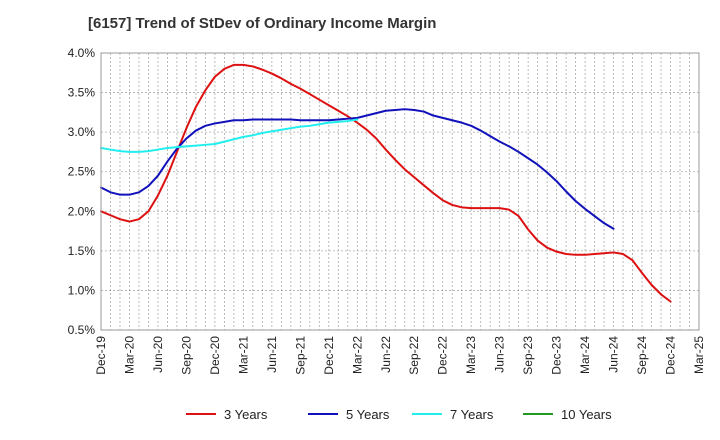  I want to click on y-tick-label: 3.5%, so click(82, 93).